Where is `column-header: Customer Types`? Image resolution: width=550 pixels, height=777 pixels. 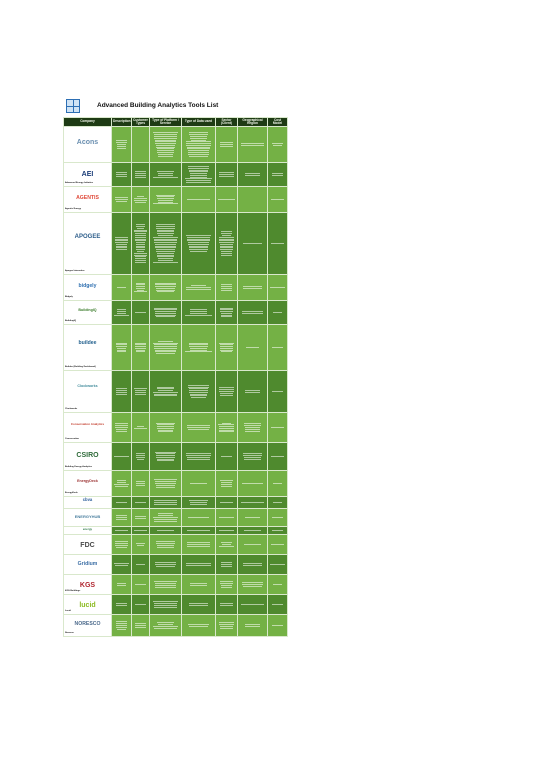 column-header: Customer Types is located at coordinates (140, 122).